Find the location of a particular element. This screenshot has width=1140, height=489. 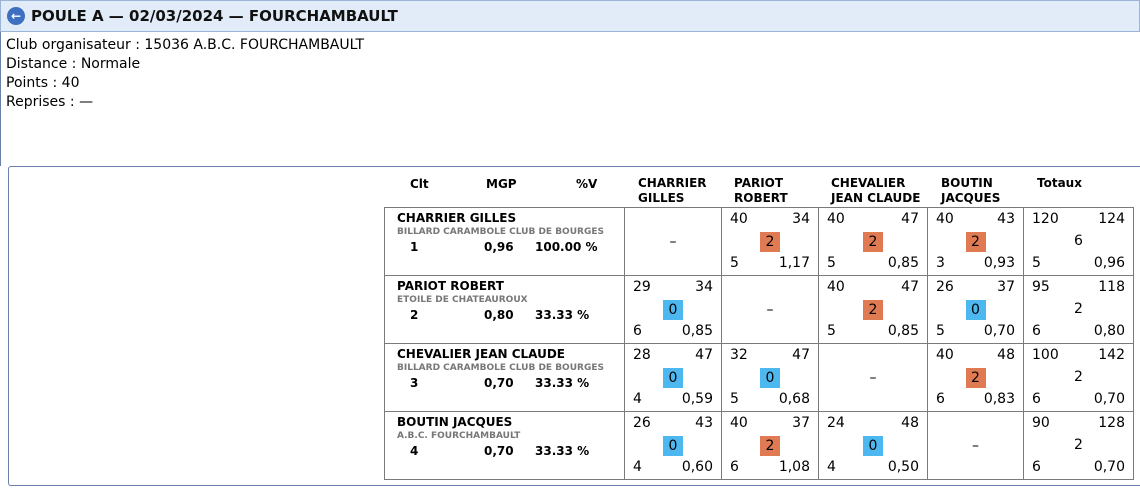

player-club: A.B.C. FOURCHAMBAULT is located at coordinates (459, 436).